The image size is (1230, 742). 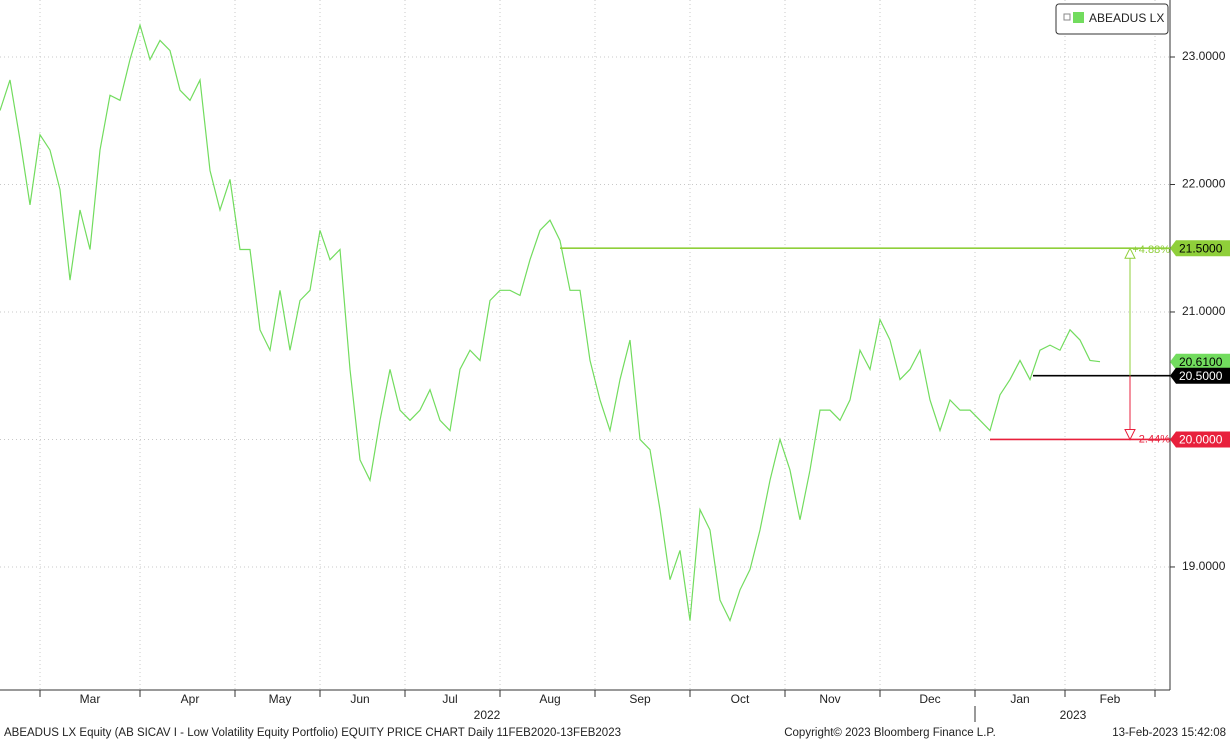 I want to click on x-tick-label: May, so click(x=280, y=699).